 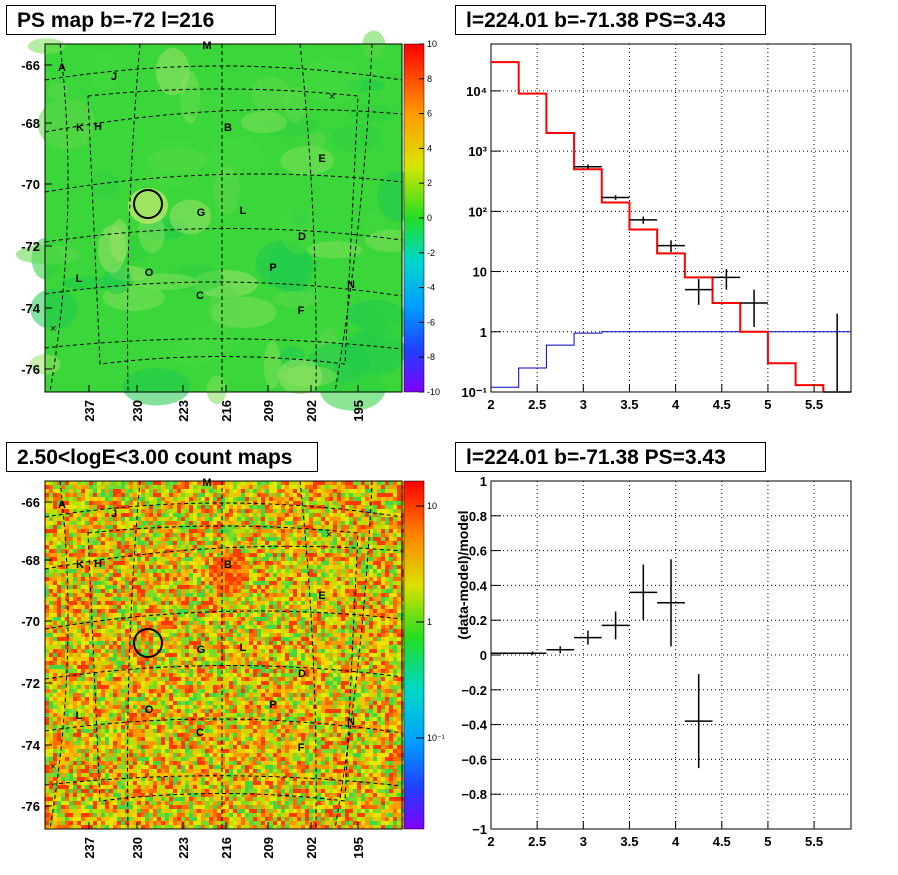 What do you see at coordinates (429, 622) in the screenshot?
I see `colorbar-tick-label: 1` at bounding box center [429, 622].